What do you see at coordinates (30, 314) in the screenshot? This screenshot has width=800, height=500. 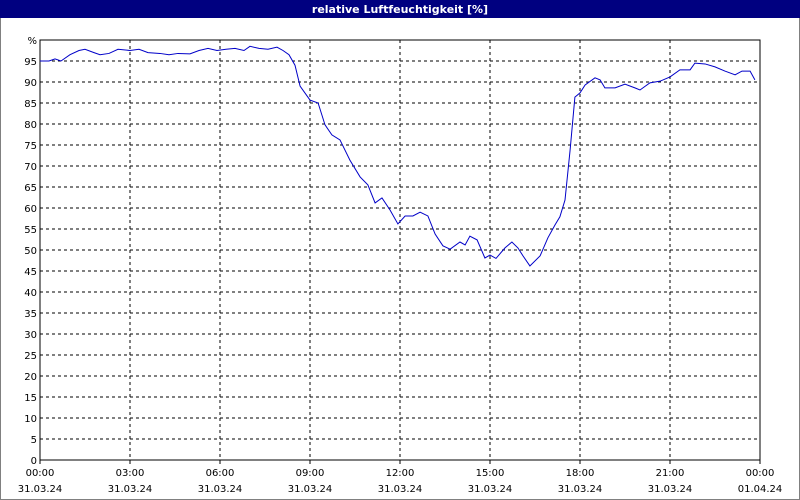 I see `y-tick-label: 35` at bounding box center [30, 314].